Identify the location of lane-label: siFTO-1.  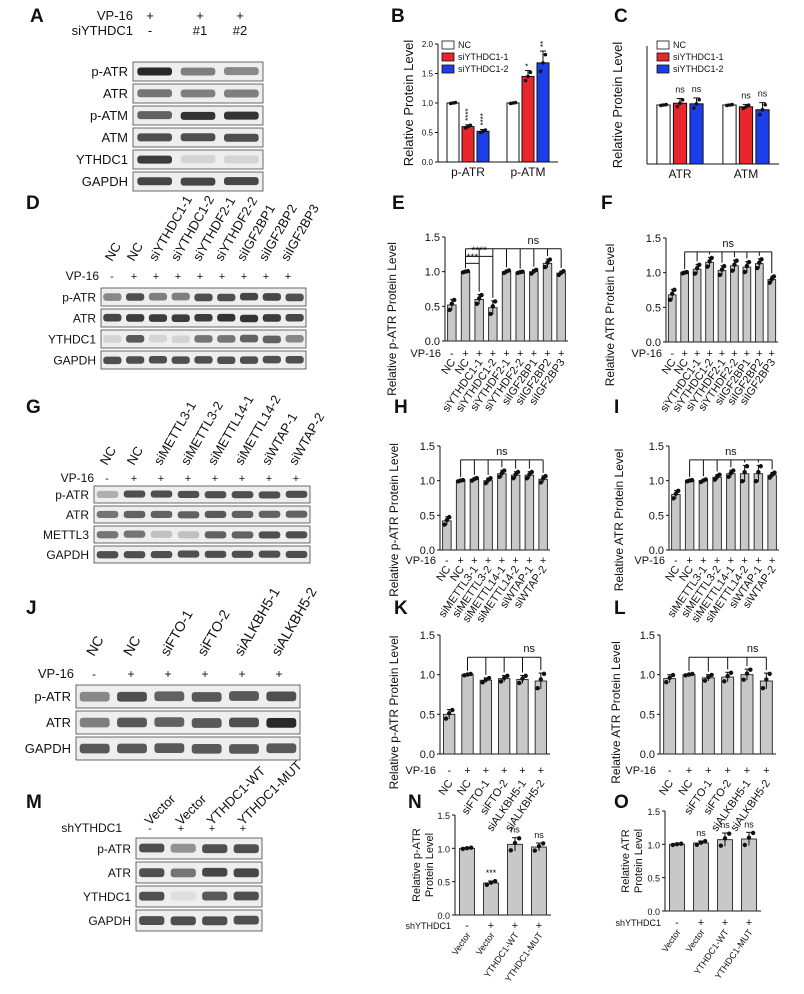
(176, 633).